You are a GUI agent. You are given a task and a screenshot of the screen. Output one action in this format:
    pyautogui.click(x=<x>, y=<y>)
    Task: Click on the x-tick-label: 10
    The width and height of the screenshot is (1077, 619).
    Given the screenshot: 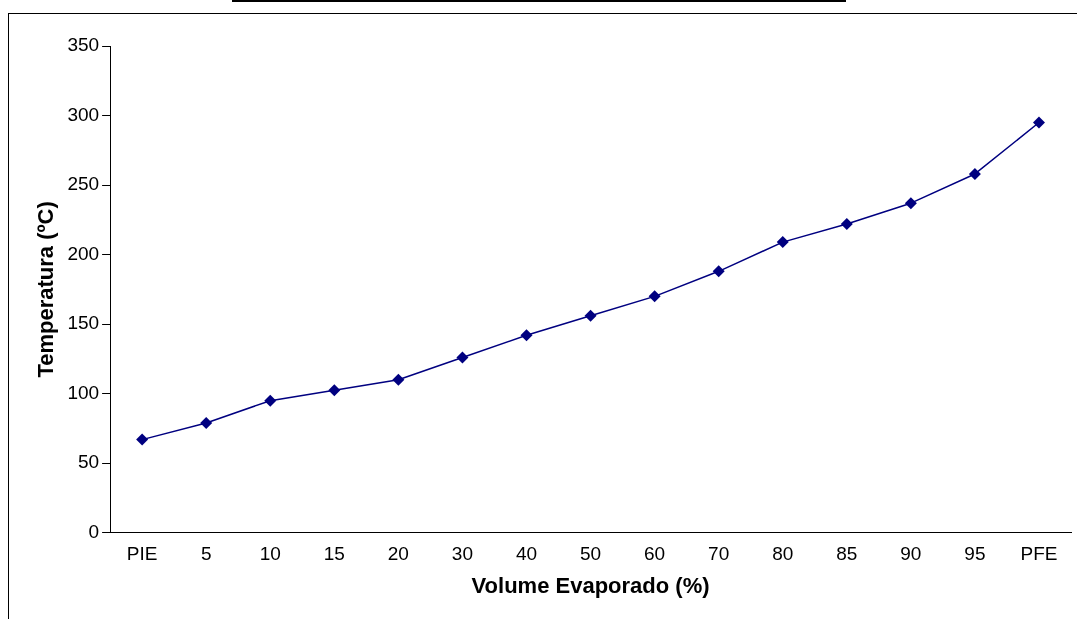 What is the action you would take?
    pyautogui.click(x=270, y=554)
    